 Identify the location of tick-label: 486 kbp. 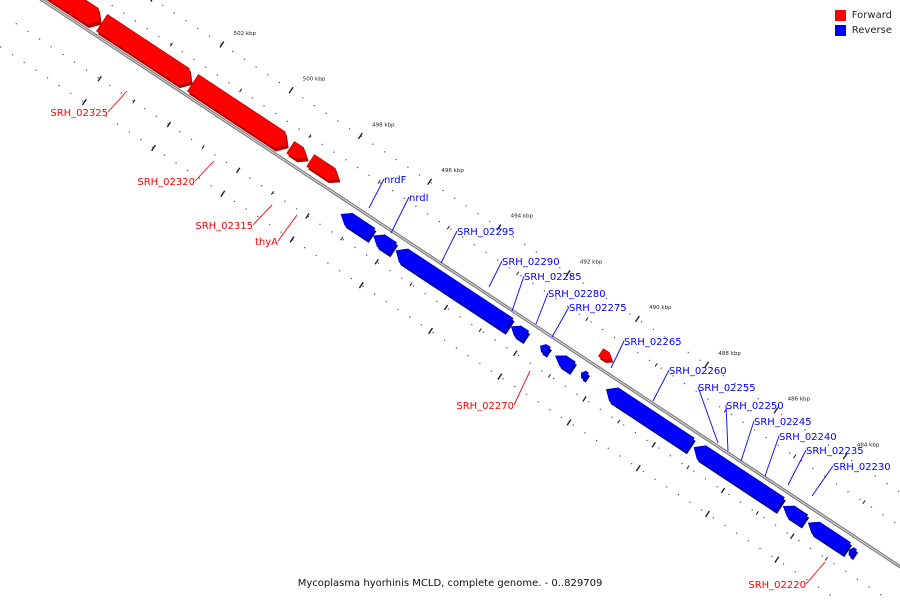
(799, 400).